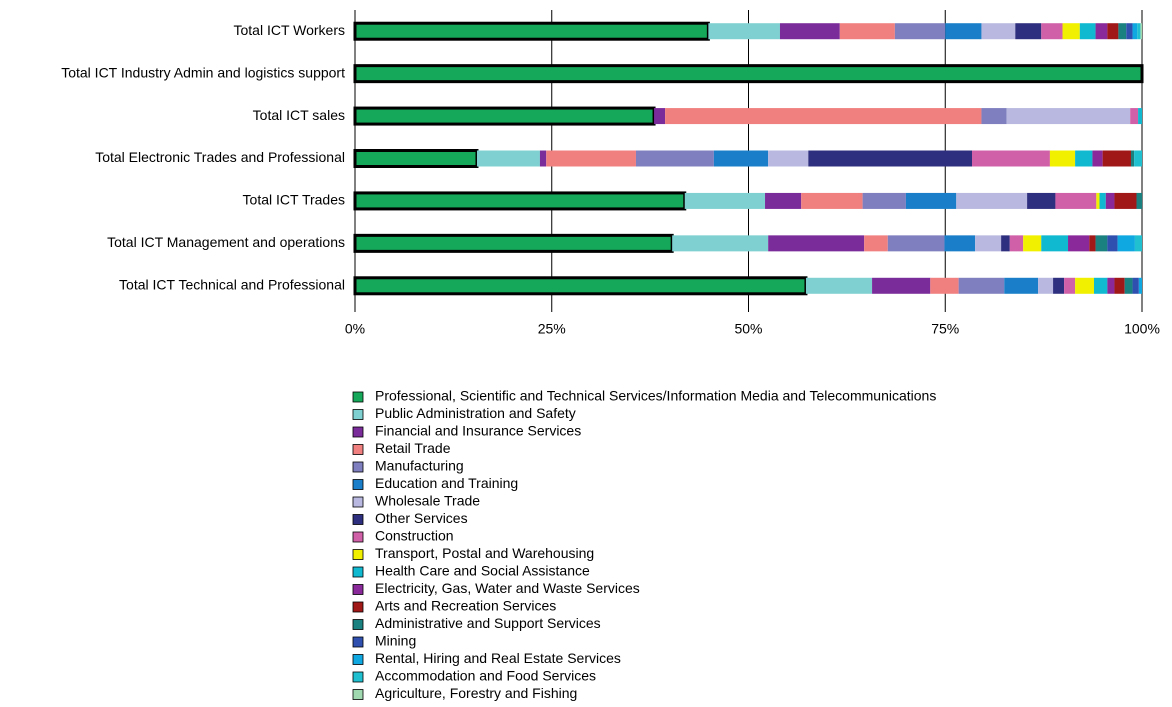  I want to click on legend-label: Transport, Postal and Warehousing, so click(484, 553).